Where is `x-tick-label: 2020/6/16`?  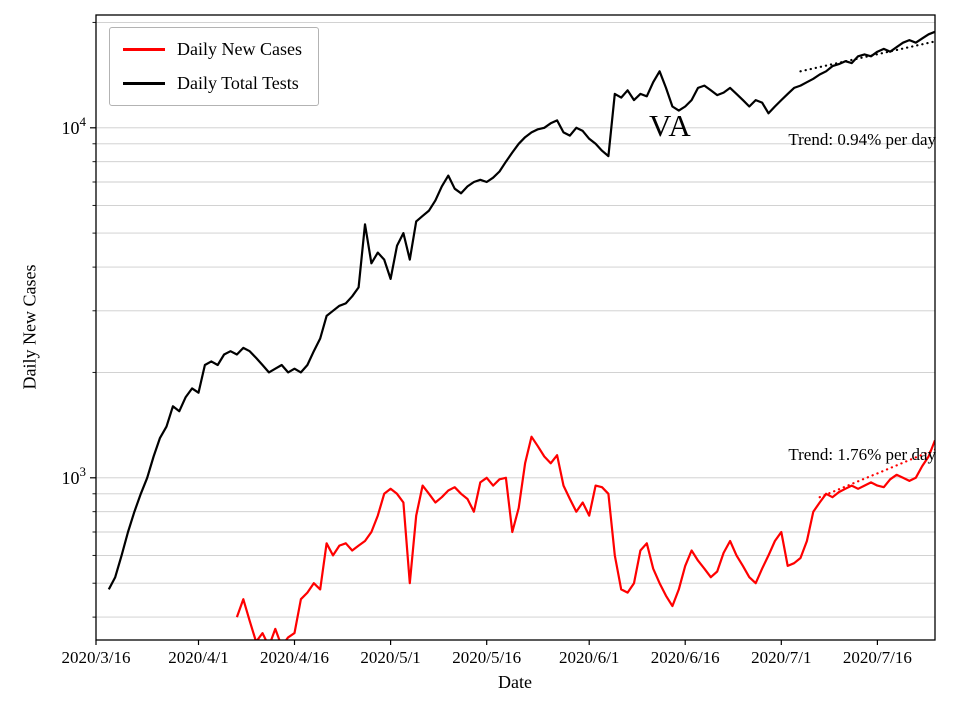 x-tick-label: 2020/6/16 is located at coordinates (685, 657).